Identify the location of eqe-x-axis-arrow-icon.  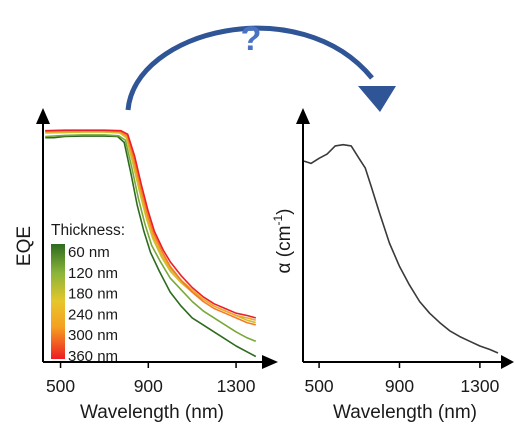
(270, 362).